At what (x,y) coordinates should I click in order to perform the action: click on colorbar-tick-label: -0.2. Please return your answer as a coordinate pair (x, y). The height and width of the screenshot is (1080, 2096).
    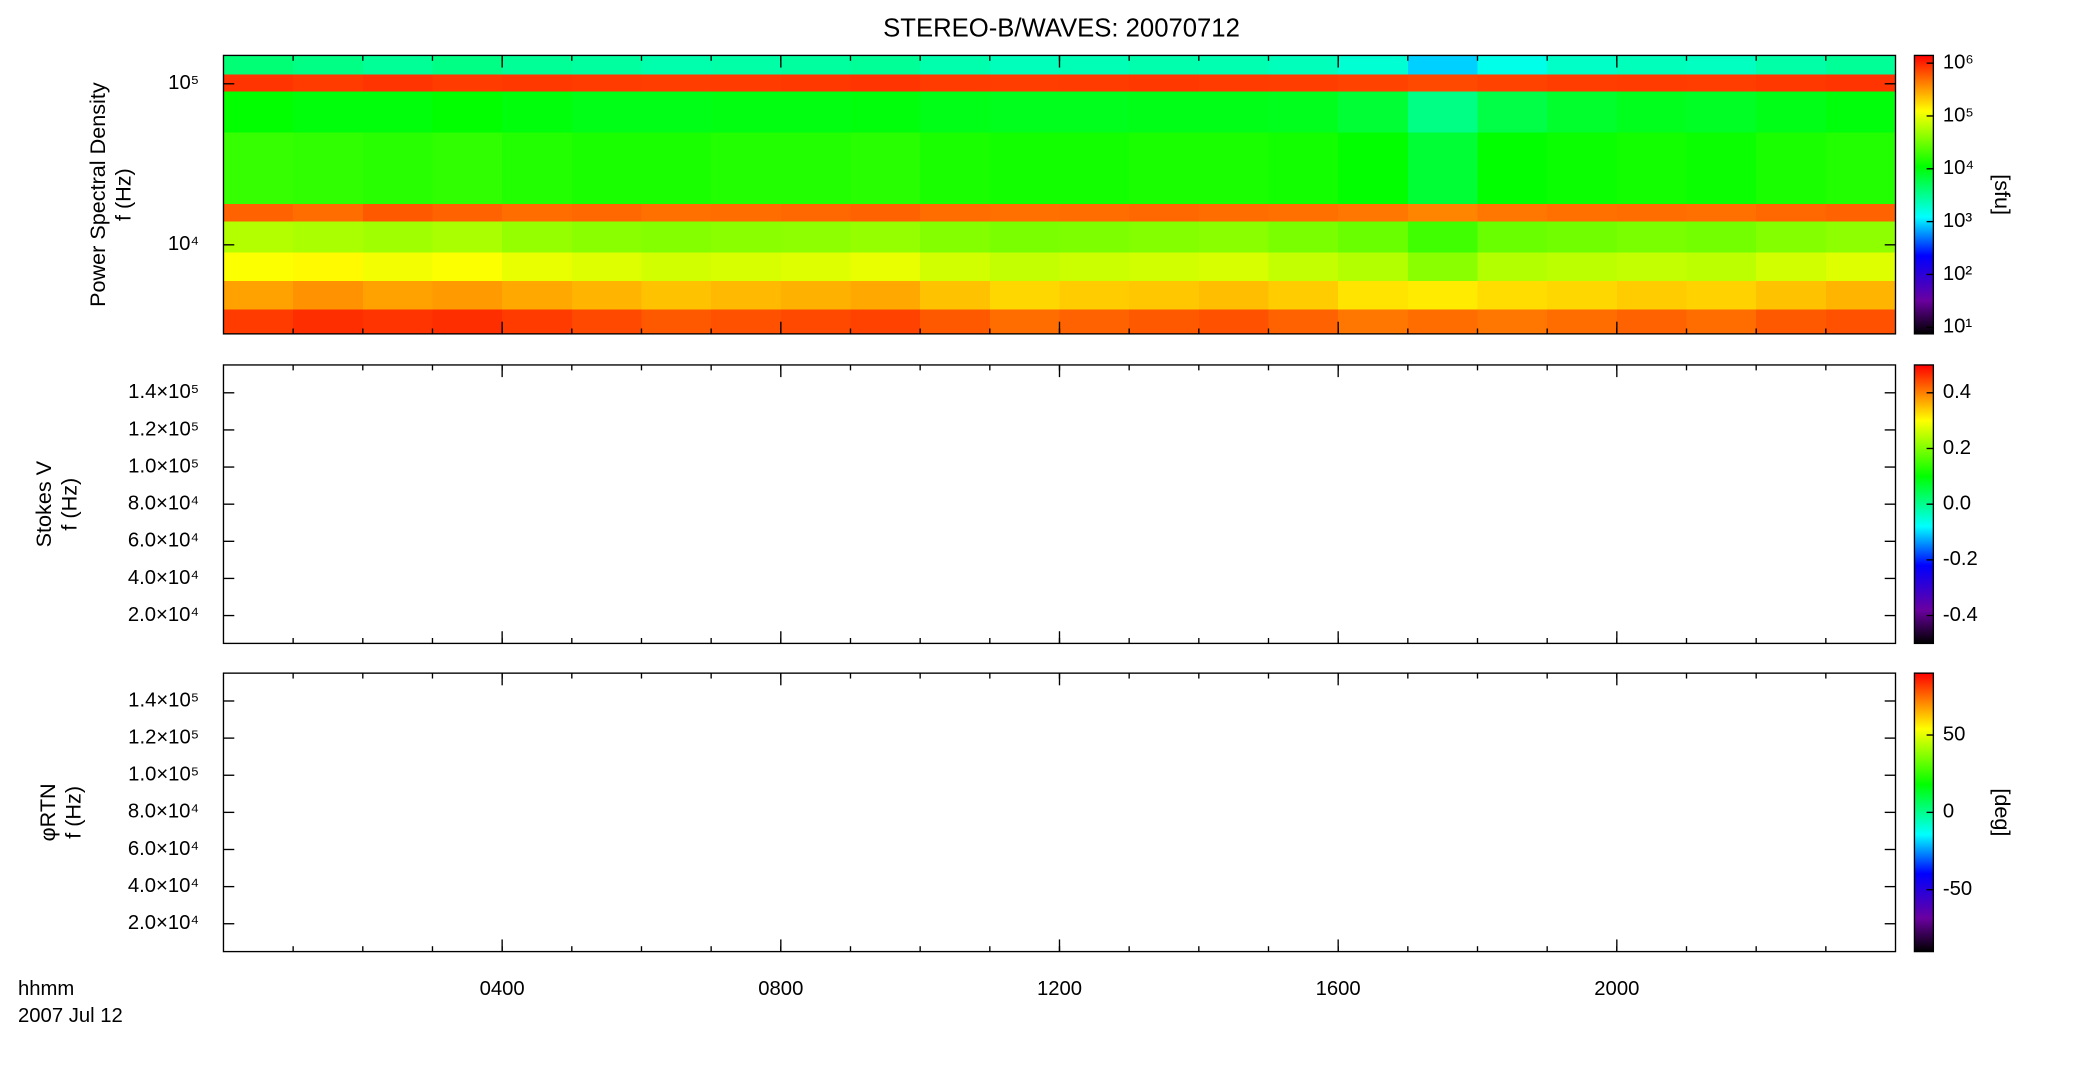
    Looking at the image, I should click on (1960, 559).